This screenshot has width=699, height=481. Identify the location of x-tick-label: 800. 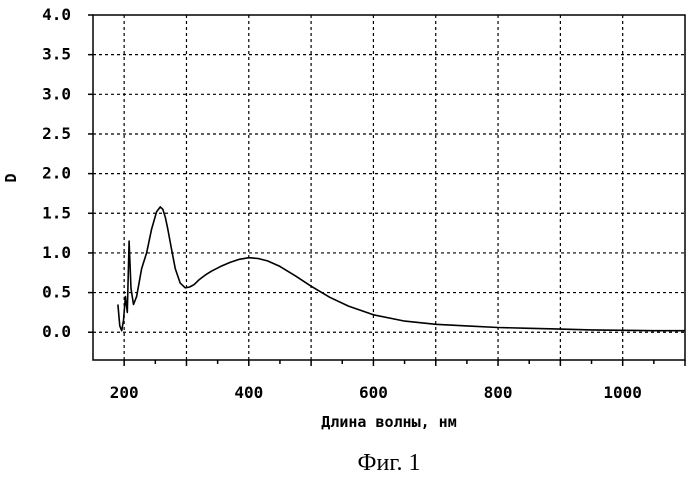
(498, 392).